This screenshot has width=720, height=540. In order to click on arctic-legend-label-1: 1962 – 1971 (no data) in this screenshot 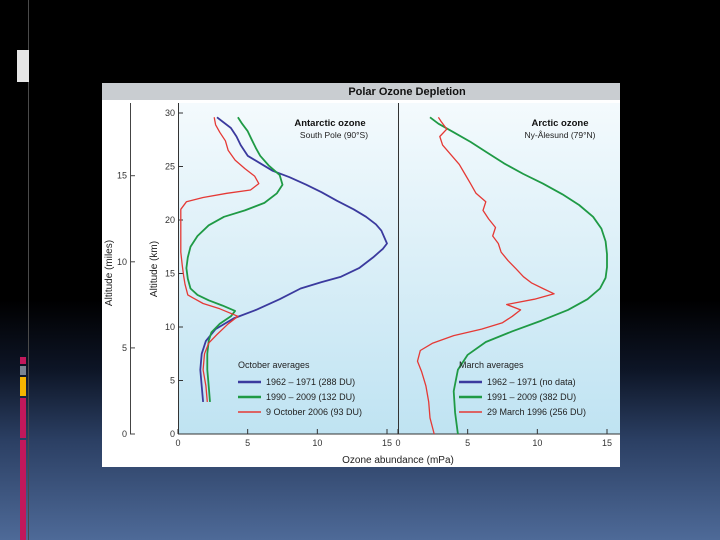, I will do `click(531, 382)`.